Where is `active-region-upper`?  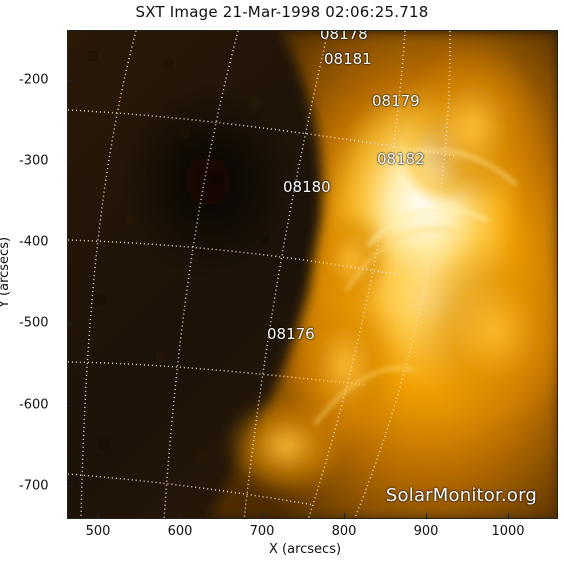 active-region-upper is located at coordinates (473, 126).